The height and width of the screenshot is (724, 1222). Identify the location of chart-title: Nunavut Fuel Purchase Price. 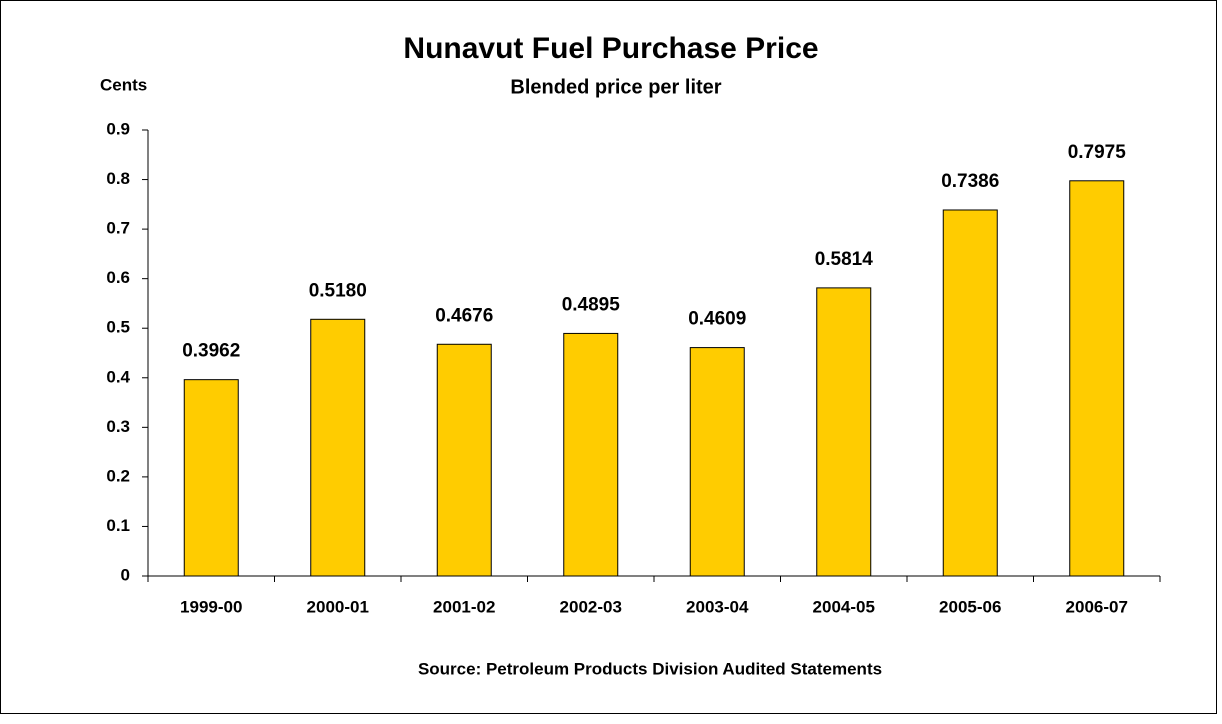
(610, 48).